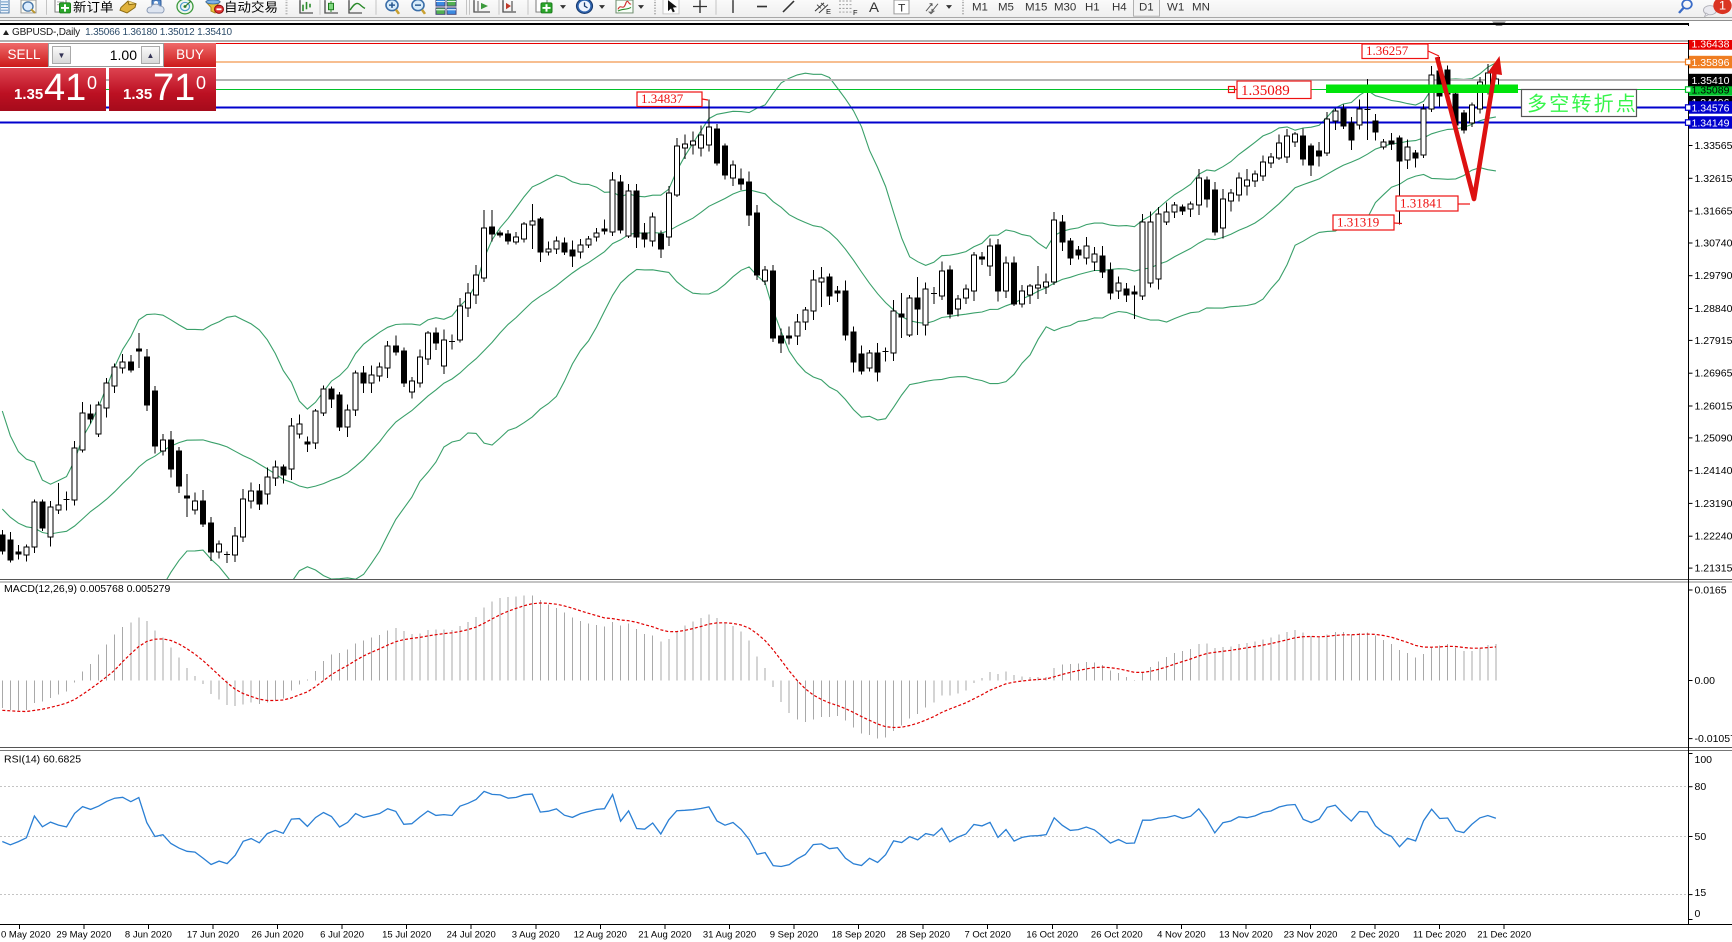  Describe the element at coordinates (1711, 44) in the screenshot. I see `svg-text: 1.36438` at that location.